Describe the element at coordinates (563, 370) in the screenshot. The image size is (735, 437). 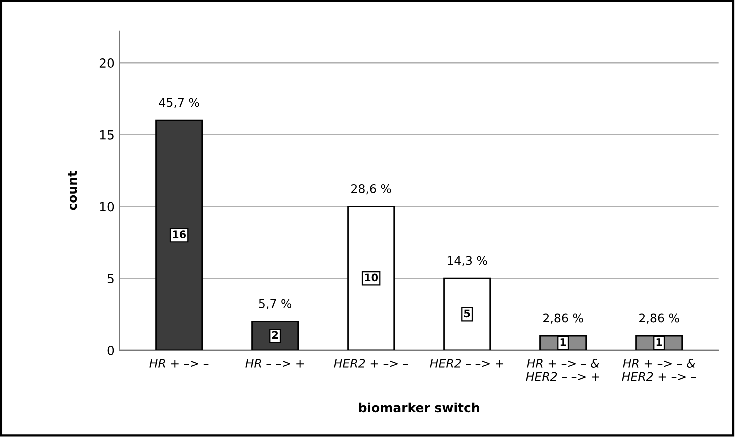
I see `x-tick-label: HR + –> – & HER2 – –> +` at that location.